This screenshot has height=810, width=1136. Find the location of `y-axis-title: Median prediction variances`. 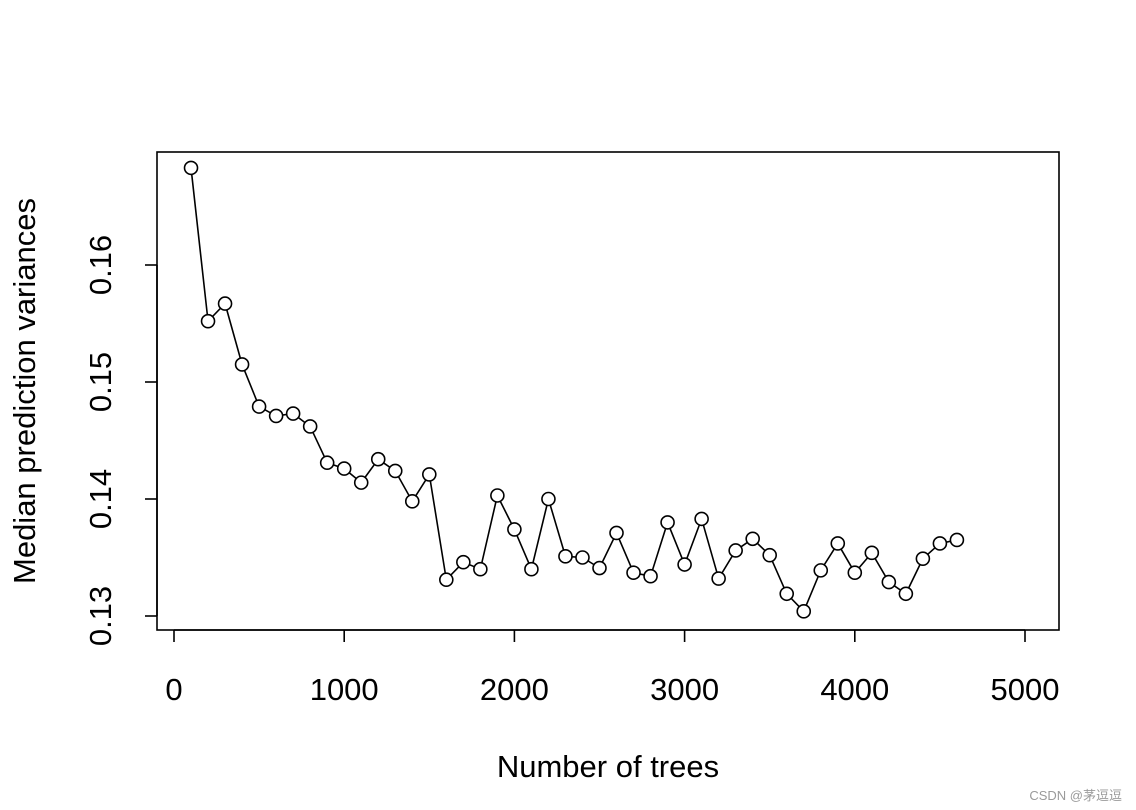

y-axis-title: Median prediction variances is located at coordinates (24, 391).